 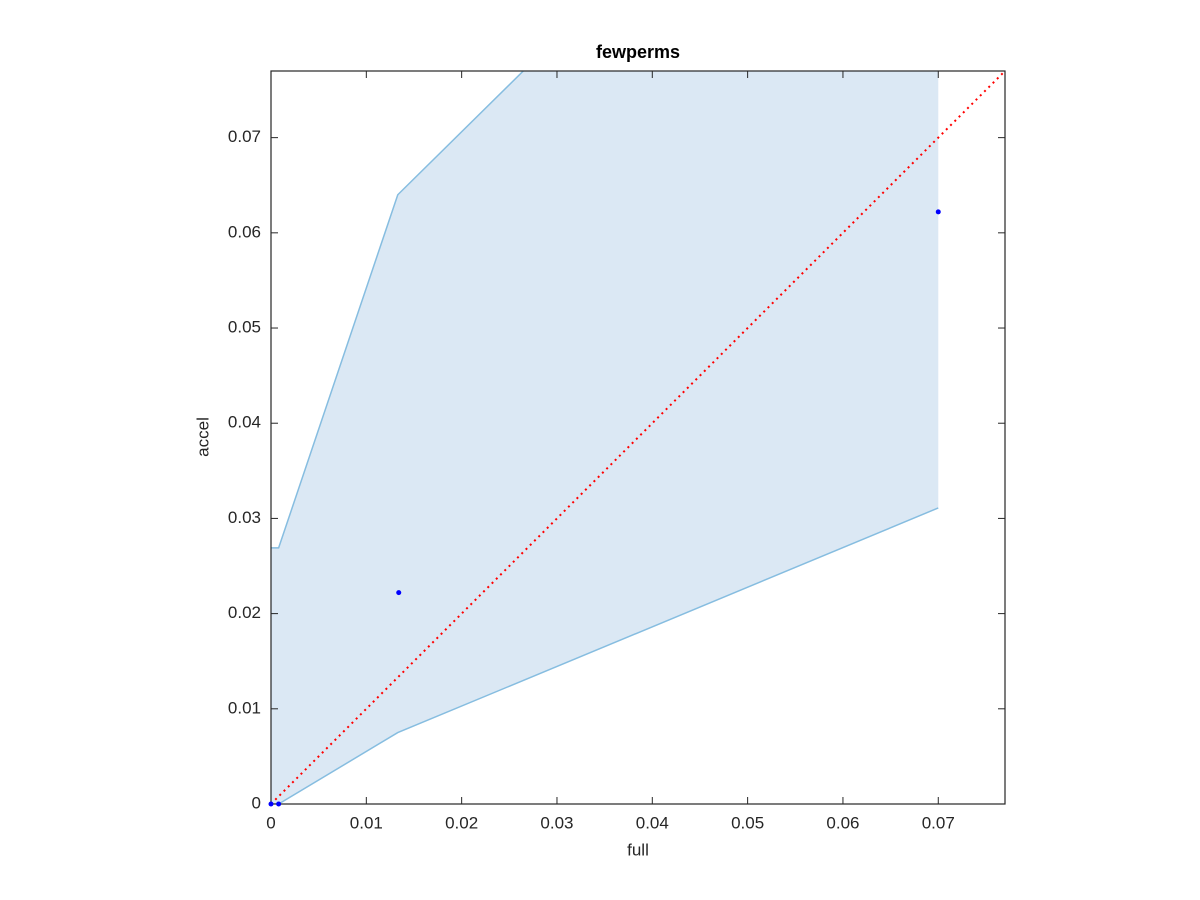 What do you see at coordinates (938, 822) in the screenshot?
I see `x-tick-label: 0.07` at bounding box center [938, 822].